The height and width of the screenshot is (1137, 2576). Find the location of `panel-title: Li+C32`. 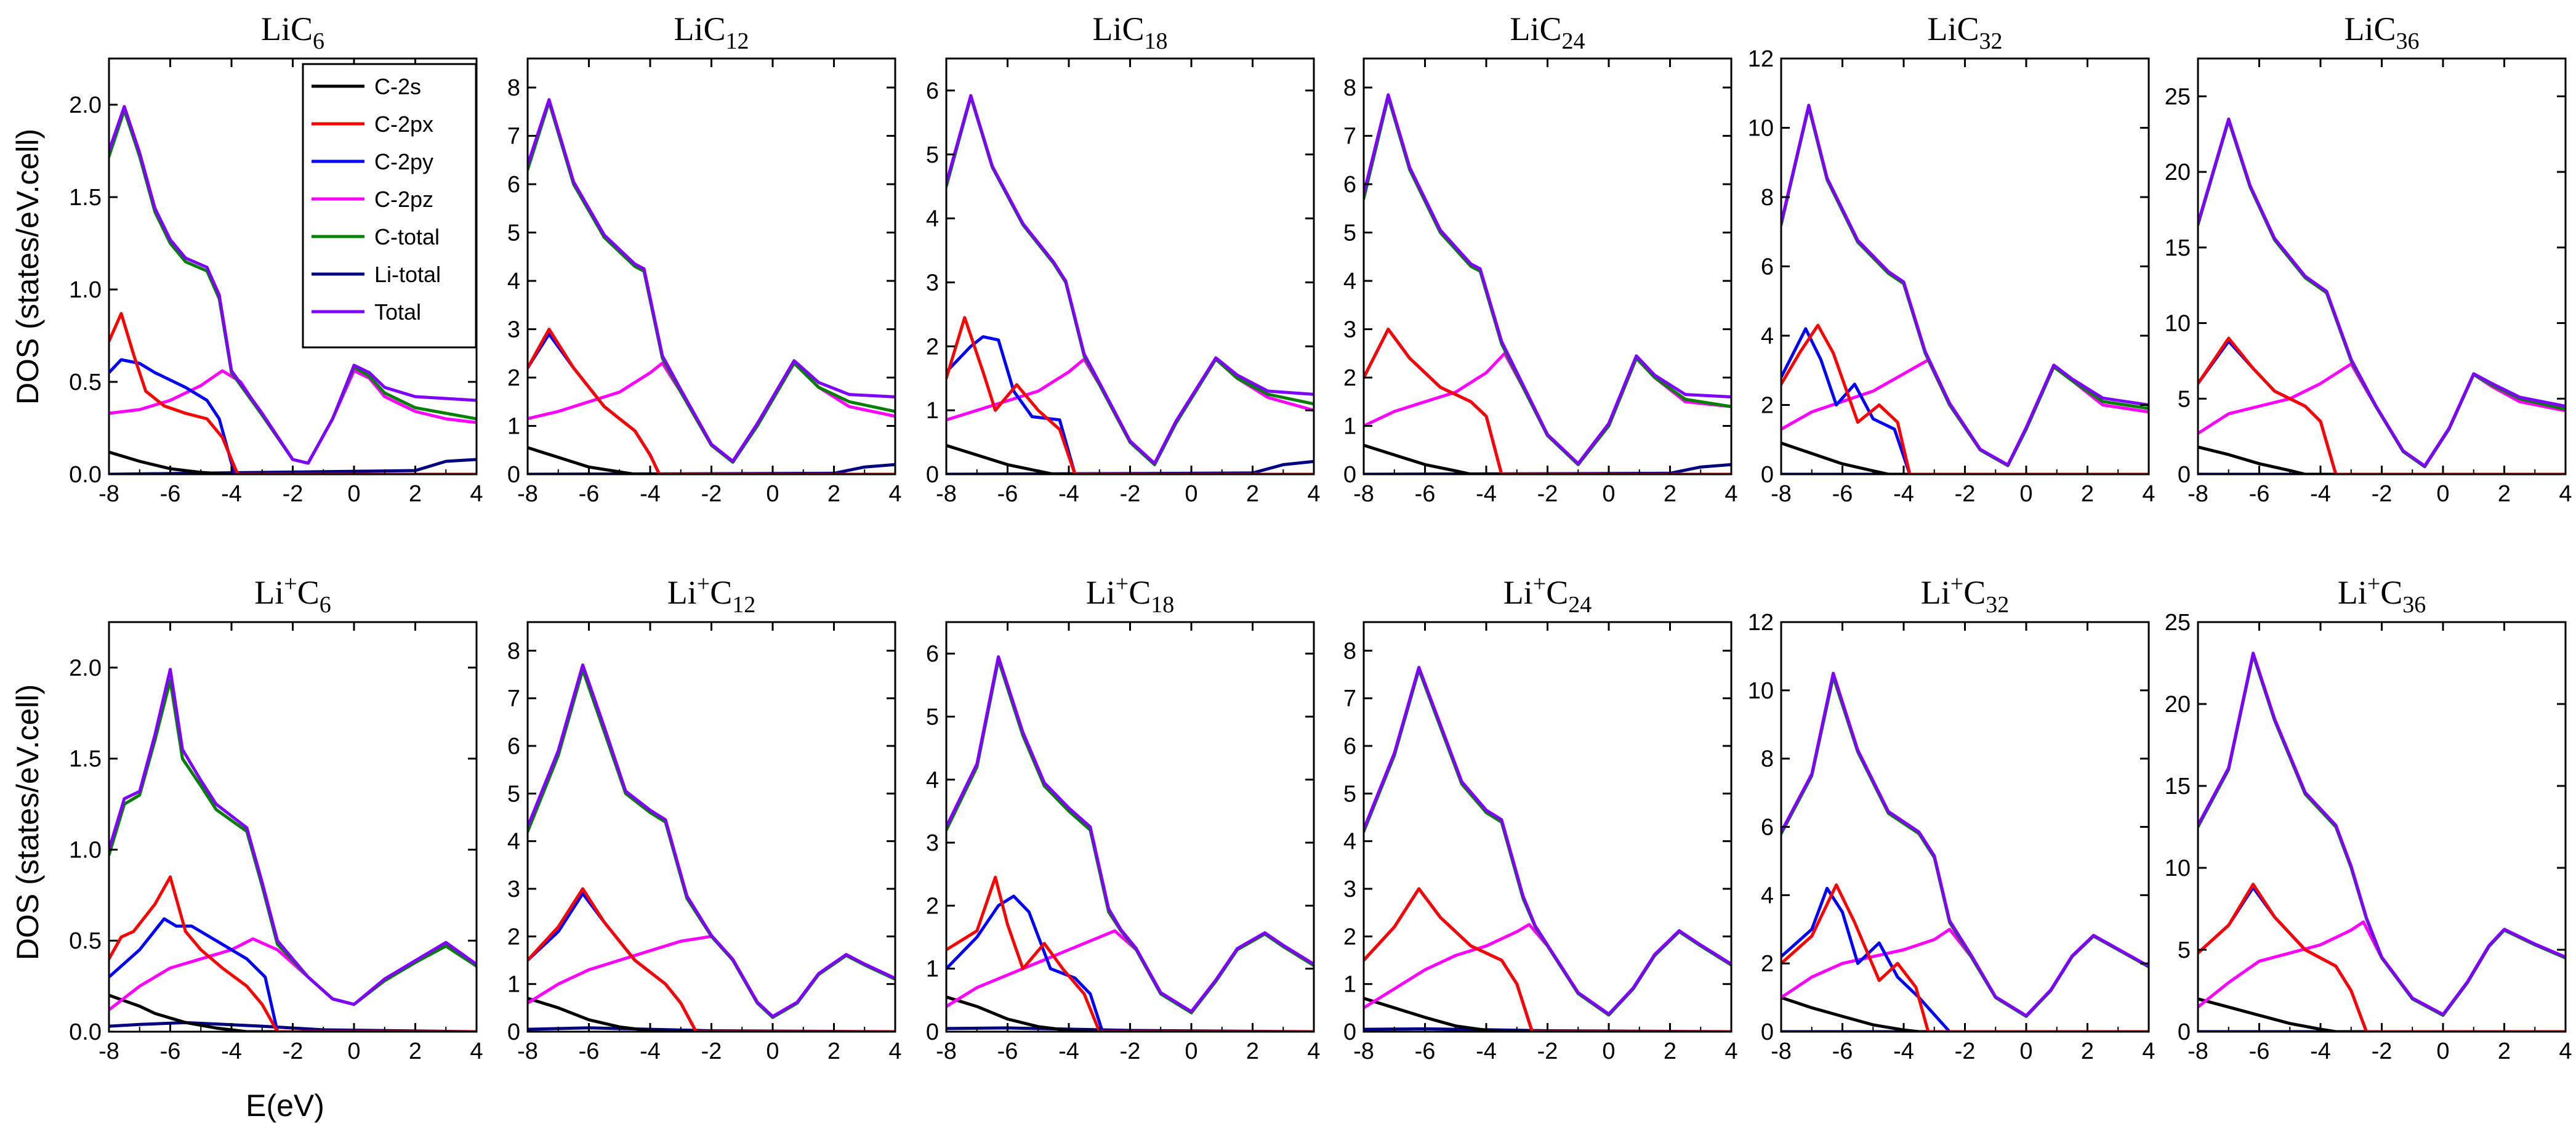

panel-title: Li+C32 is located at coordinates (1965, 594).